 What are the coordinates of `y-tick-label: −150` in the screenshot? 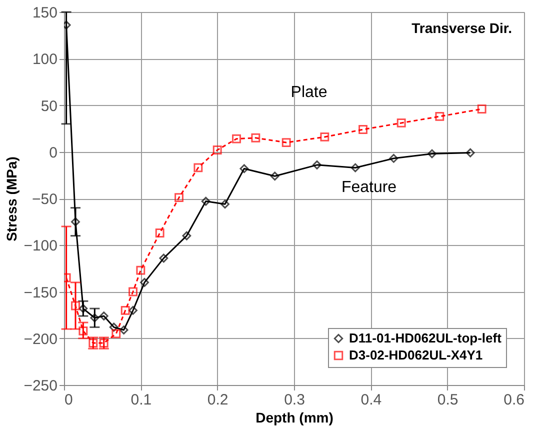 It's located at (41, 293).